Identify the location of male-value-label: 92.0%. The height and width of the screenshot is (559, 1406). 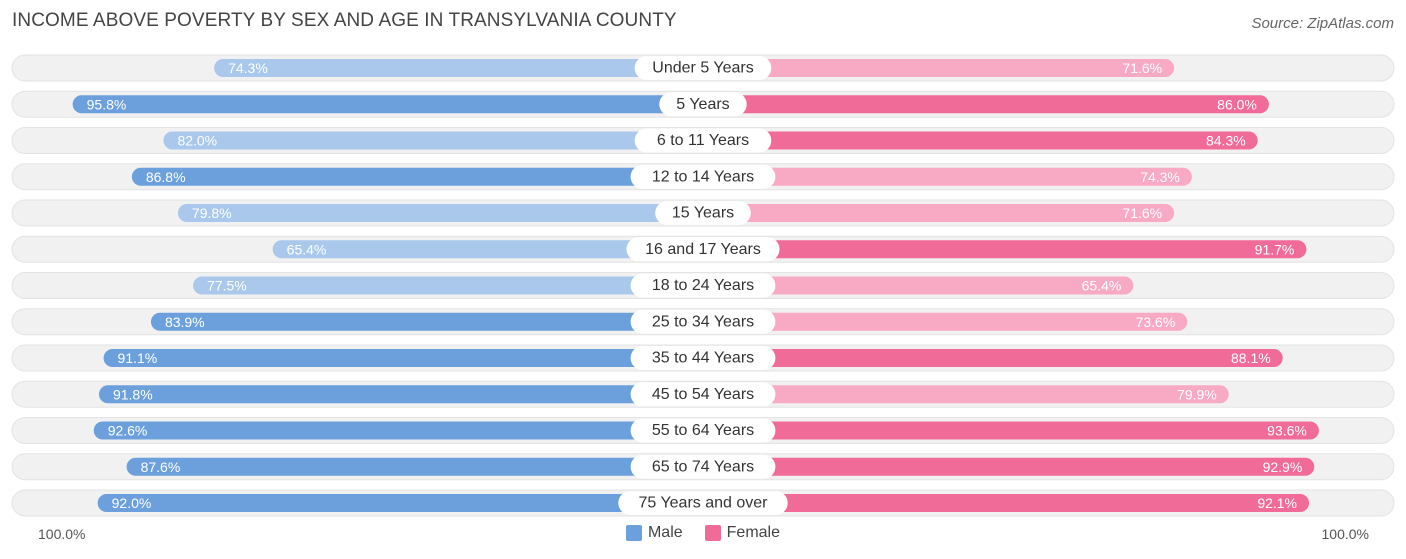
(132, 503).